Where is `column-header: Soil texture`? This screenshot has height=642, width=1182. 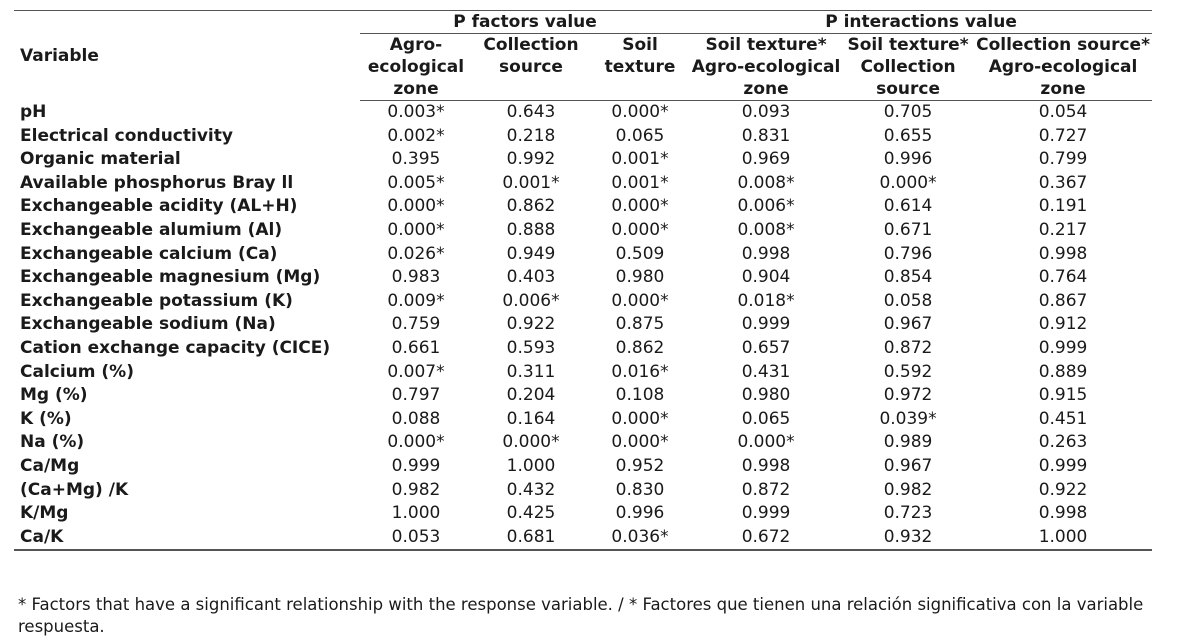 column-header: Soil texture is located at coordinates (640, 67).